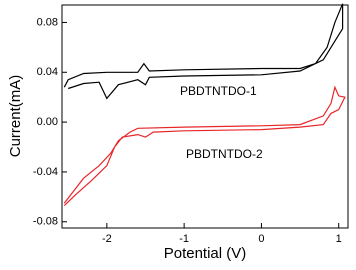 The width and height of the screenshot is (356, 270). What do you see at coordinates (47, 72) in the screenshot?
I see `y-tick-label: 0.04` at bounding box center [47, 72].